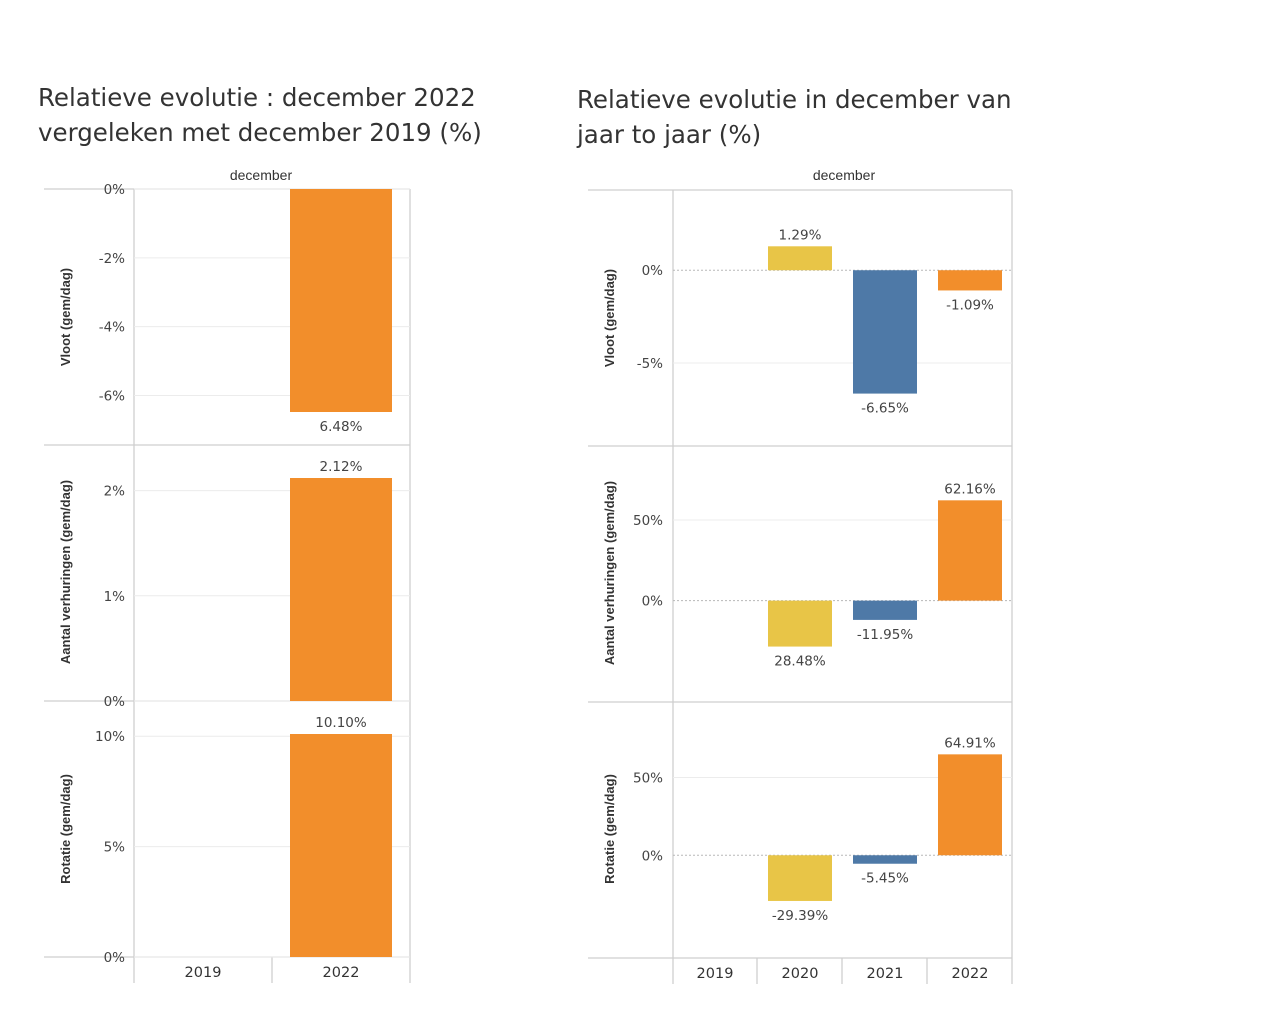  I want to click on left-p1-tick-2: -4%, so click(112, 328).